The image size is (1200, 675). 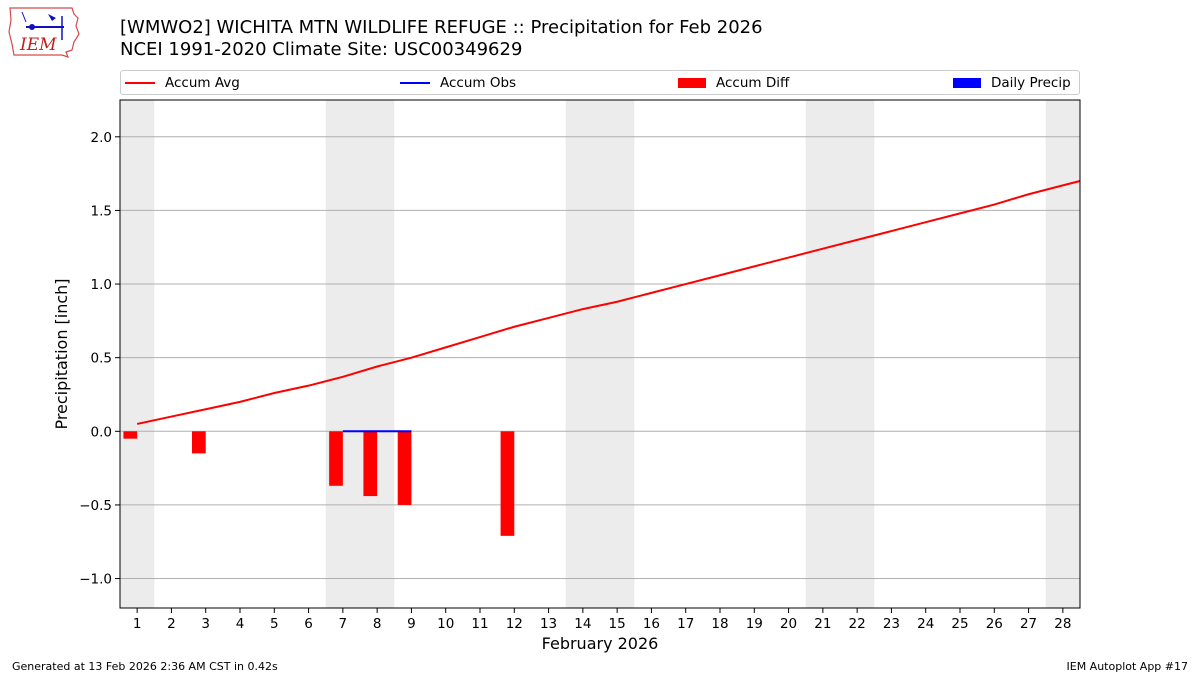 What do you see at coordinates (411, 624) in the screenshot?
I see `x-tick-label: 9` at bounding box center [411, 624].